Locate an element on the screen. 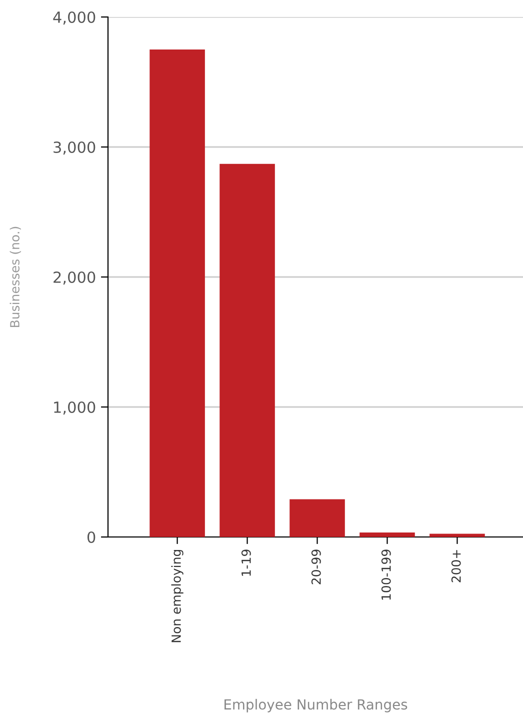 This screenshot has width=523, height=719. y-tick-label: 0 is located at coordinates (91, 537).